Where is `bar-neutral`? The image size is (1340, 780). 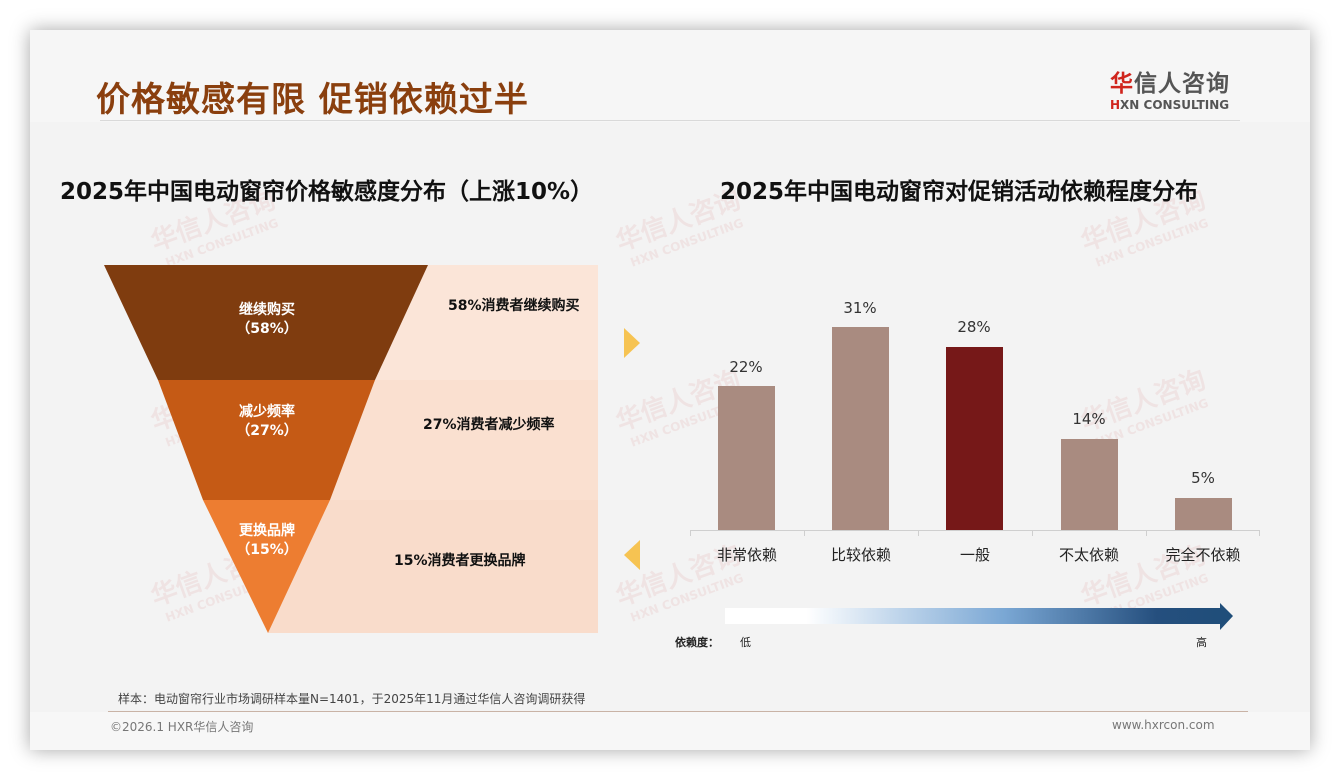
bar-neutral is located at coordinates (974, 438).